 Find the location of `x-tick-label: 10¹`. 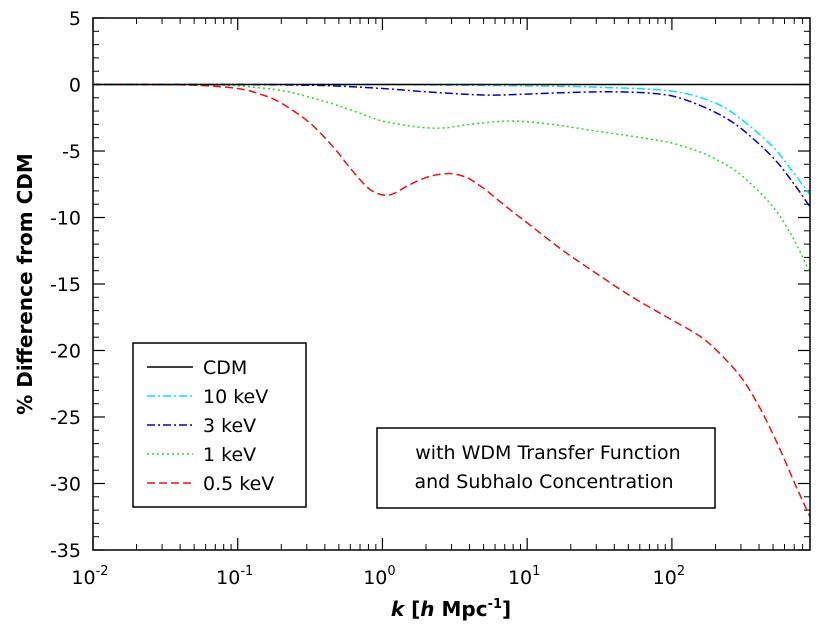

x-tick-label: 10¹ is located at coordinates (524, 576).